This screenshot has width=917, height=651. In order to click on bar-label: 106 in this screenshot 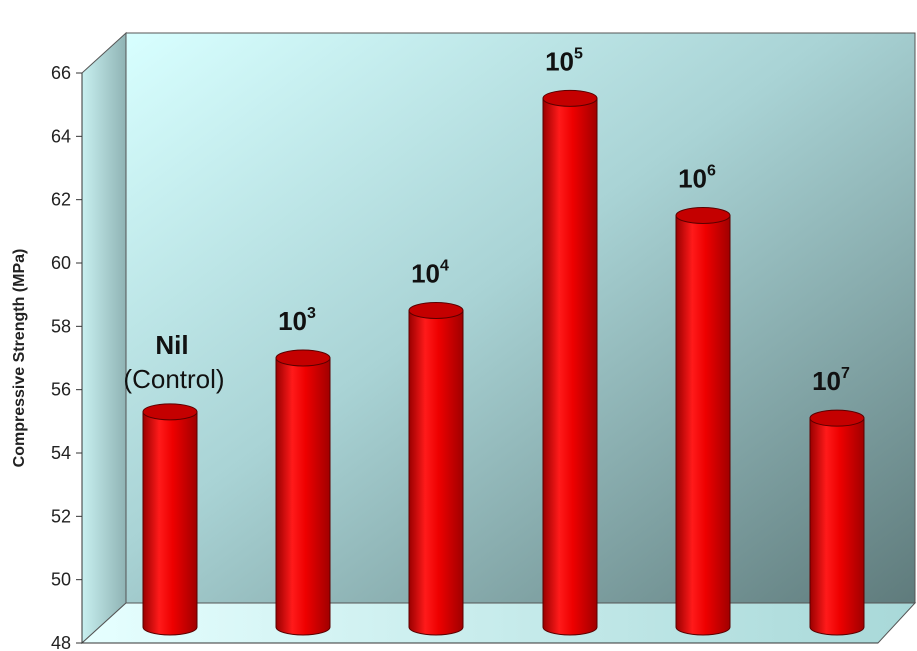, I will do `click(697, 178)`.